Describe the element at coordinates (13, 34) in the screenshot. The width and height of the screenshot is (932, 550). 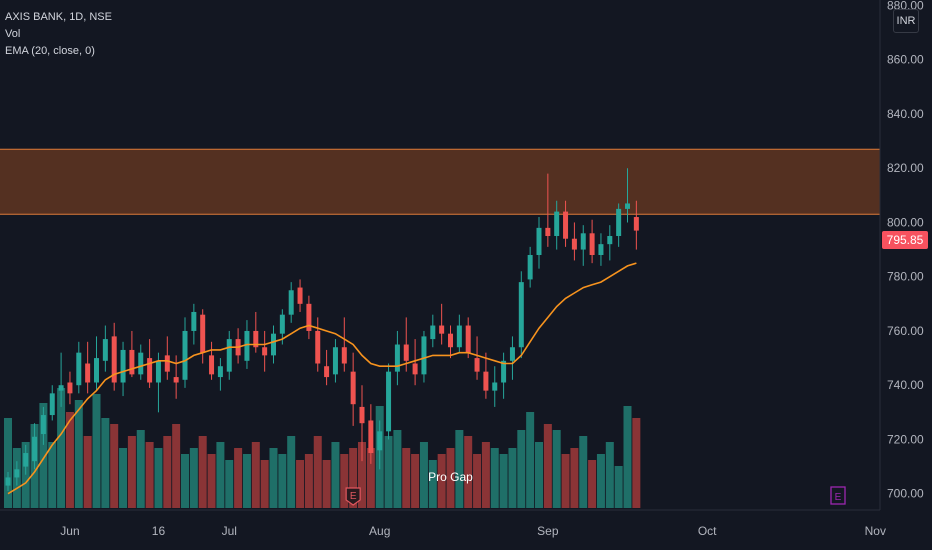
I see `volume-indicator-label: Vol` at that location.